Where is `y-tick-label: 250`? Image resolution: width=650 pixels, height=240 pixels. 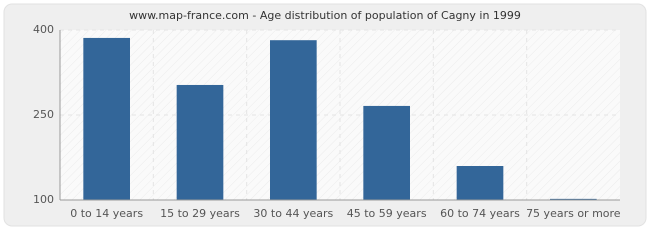
y-tick-label: 250 is located at coordinates (43, 114).